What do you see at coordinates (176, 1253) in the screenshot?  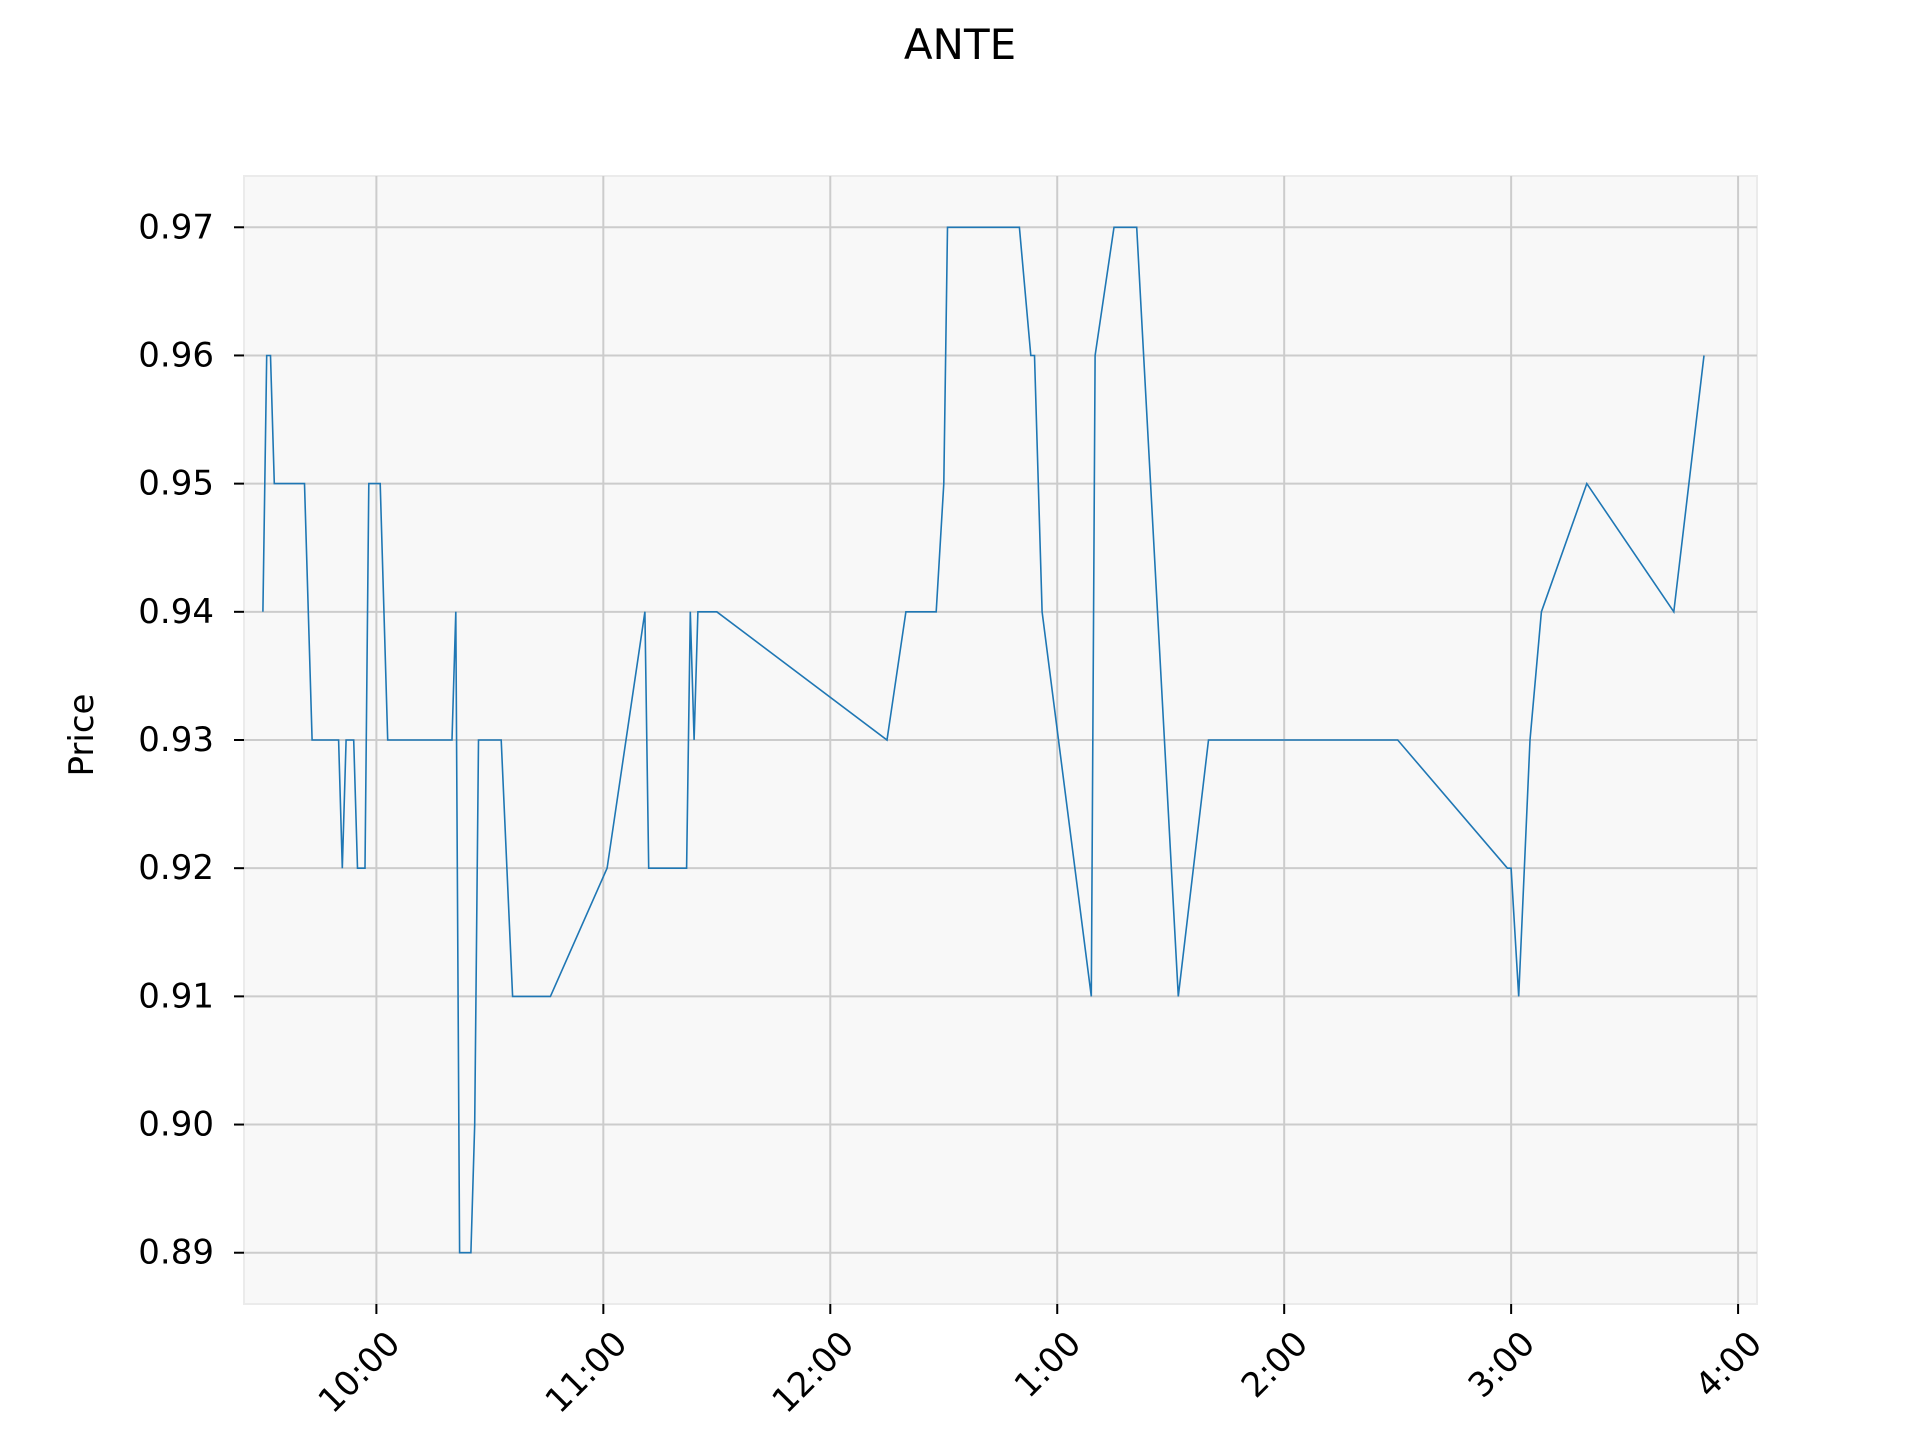 I see `y-tick-label: 0.89` at bounding box center [176, 1253].